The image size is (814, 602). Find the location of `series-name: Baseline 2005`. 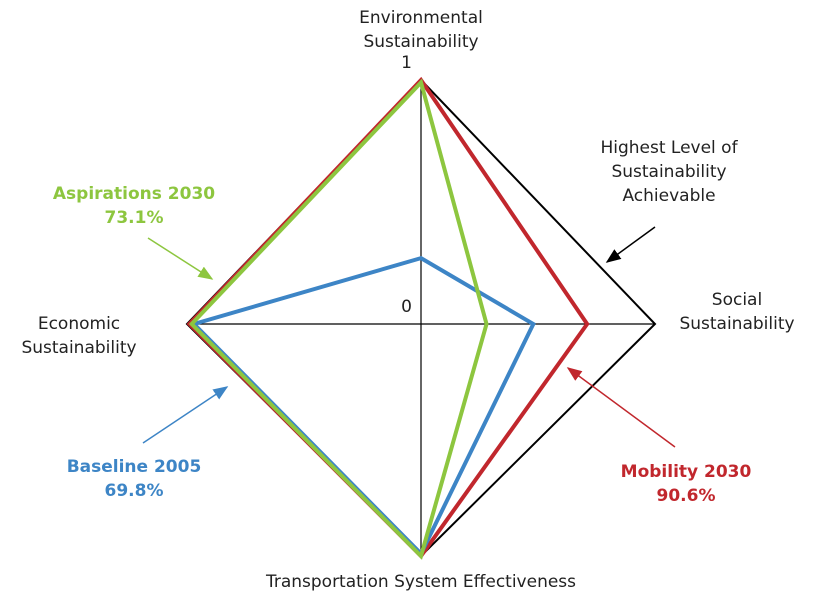

series-name: Baseline 2005 is located at coordinates (134, 467).